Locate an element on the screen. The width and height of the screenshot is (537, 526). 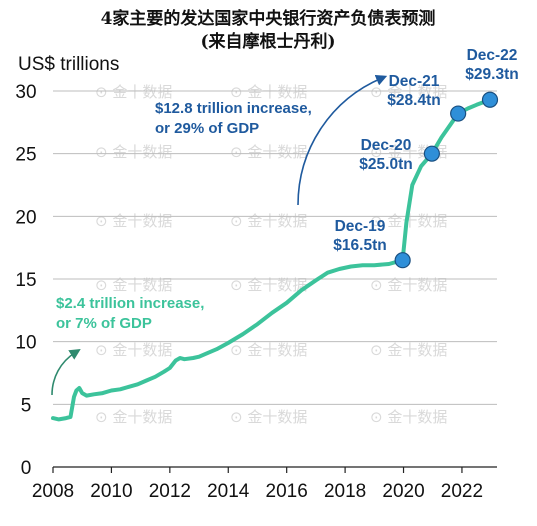
highlight-markers is located at coordinates (446, 180).